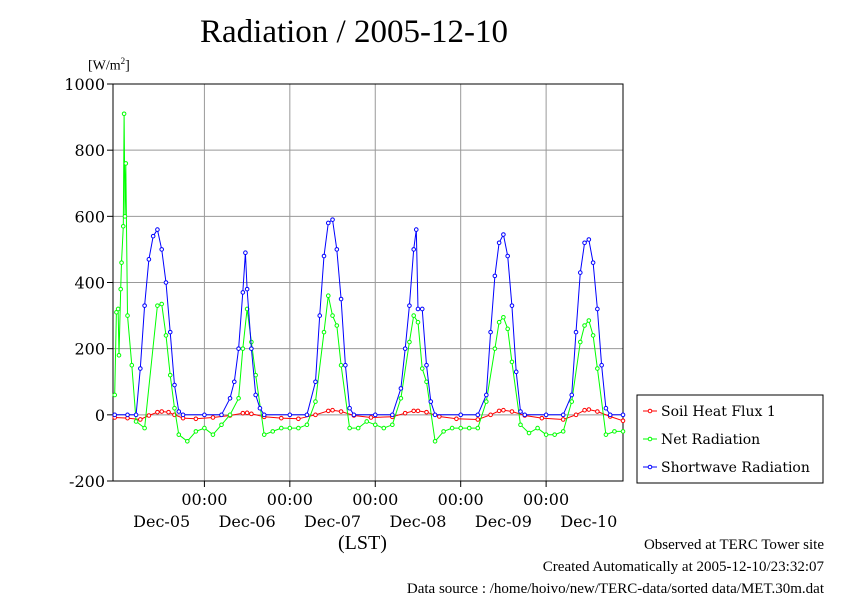  I want to click on legend-label: Shortwave Radiation, so click(735, 468).